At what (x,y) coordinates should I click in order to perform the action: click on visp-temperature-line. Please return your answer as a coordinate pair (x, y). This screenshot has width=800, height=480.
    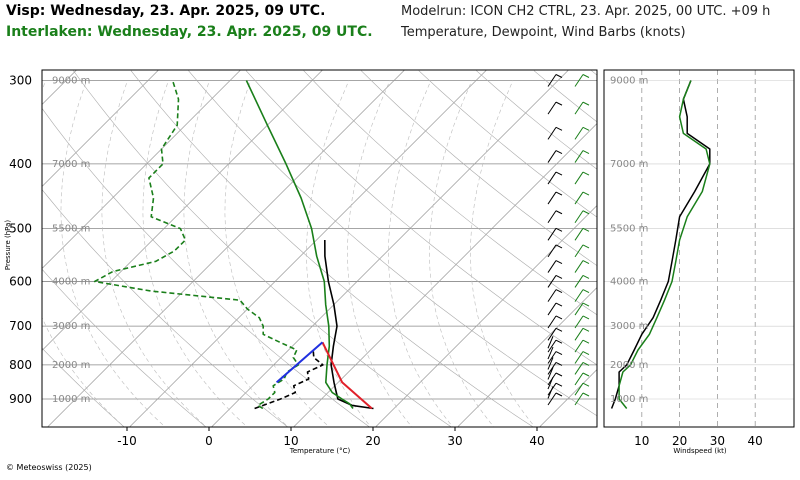
    Looking at the image, I should click on (349, 324).